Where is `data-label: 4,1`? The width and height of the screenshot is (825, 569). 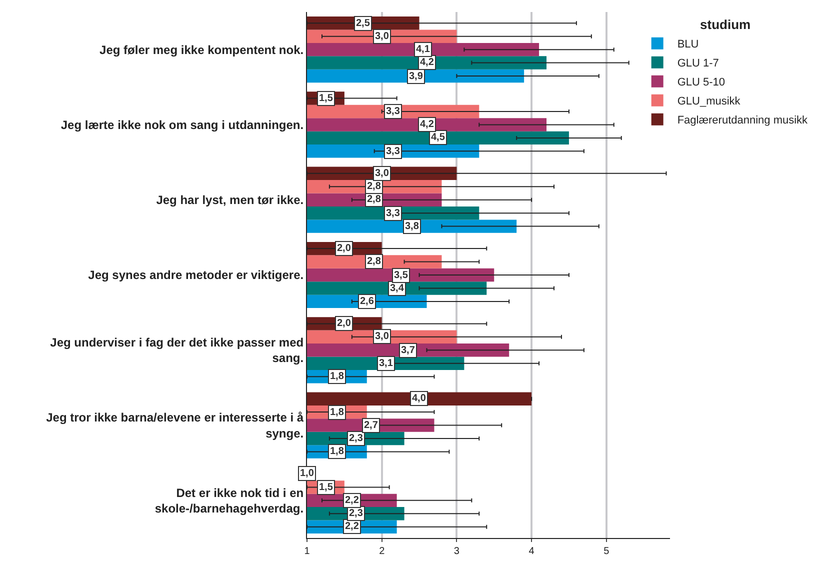 data-label: 4,1 is located at coordinates (423, 49).